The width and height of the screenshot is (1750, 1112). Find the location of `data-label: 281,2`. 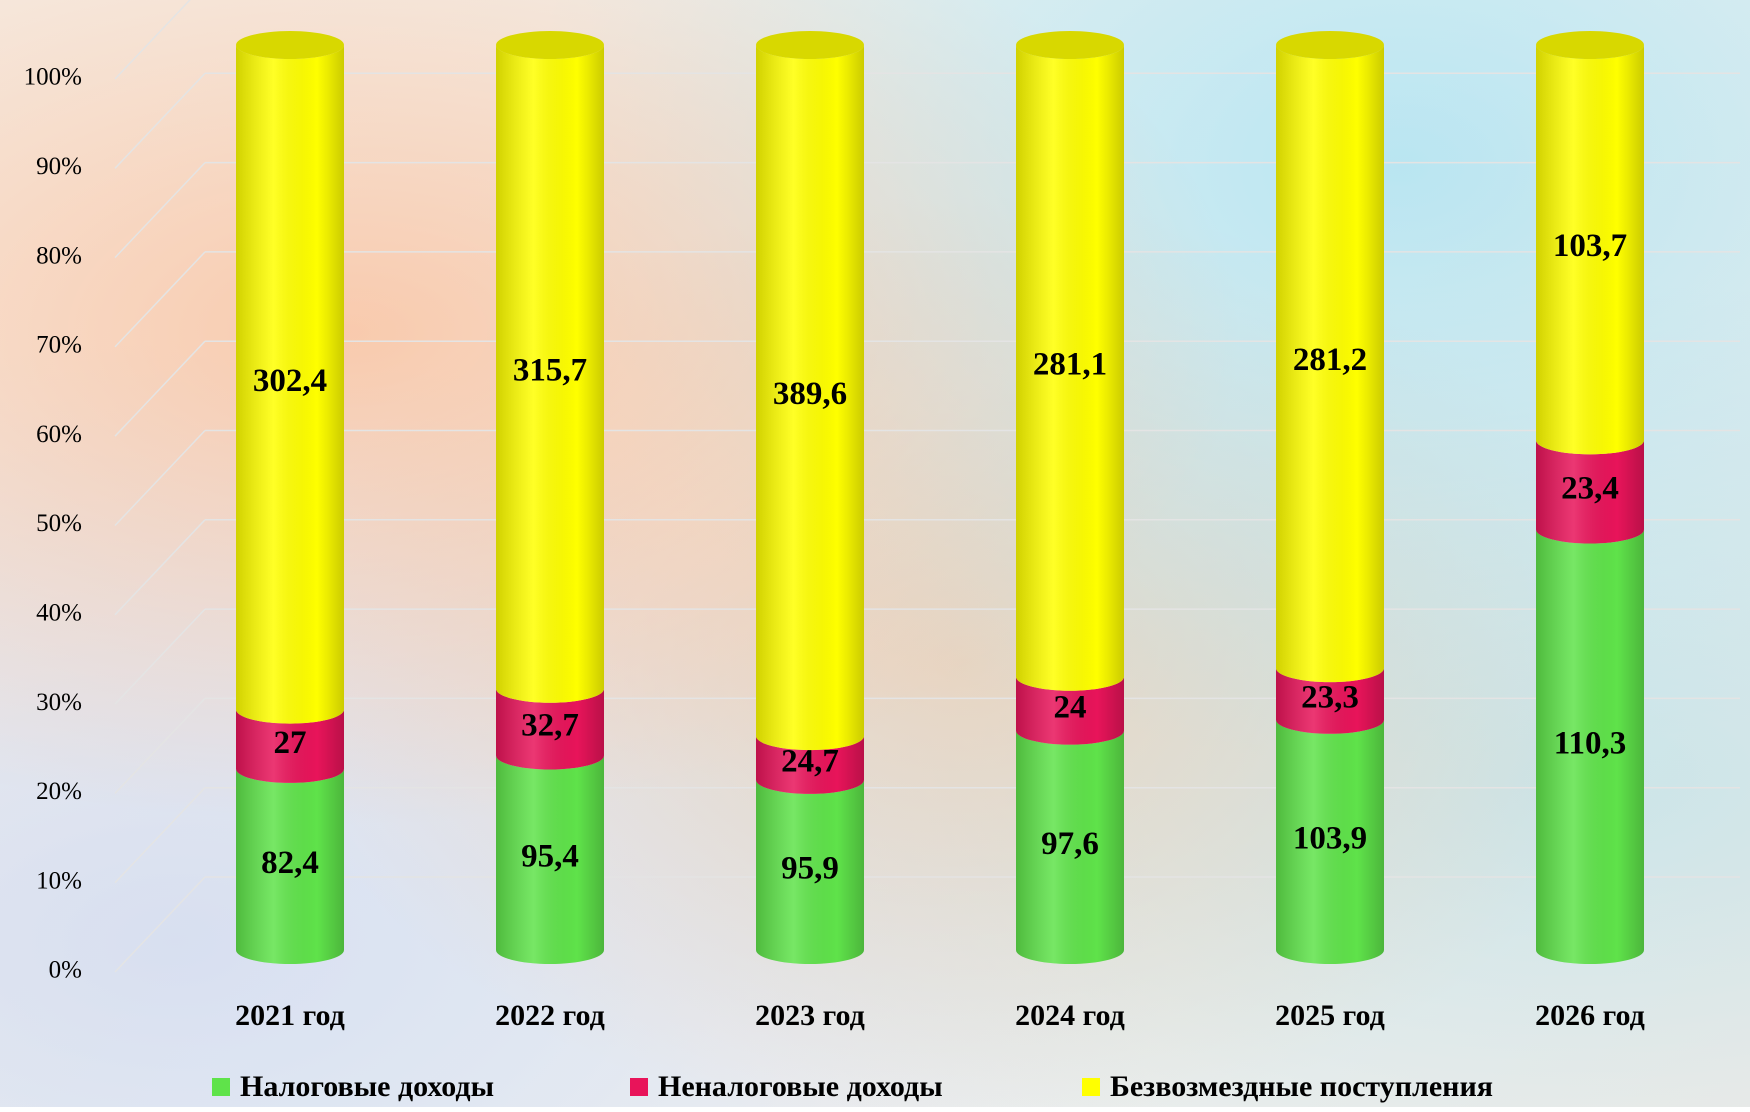

data-label: 281,2 is located at coordinates (1330, 360).